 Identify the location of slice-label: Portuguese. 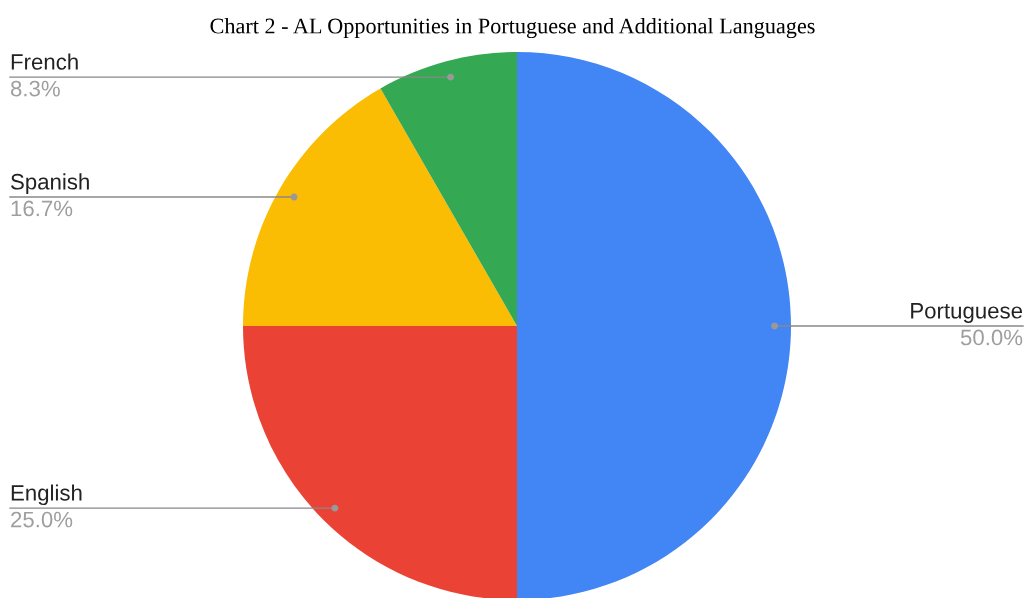
(967, 313).